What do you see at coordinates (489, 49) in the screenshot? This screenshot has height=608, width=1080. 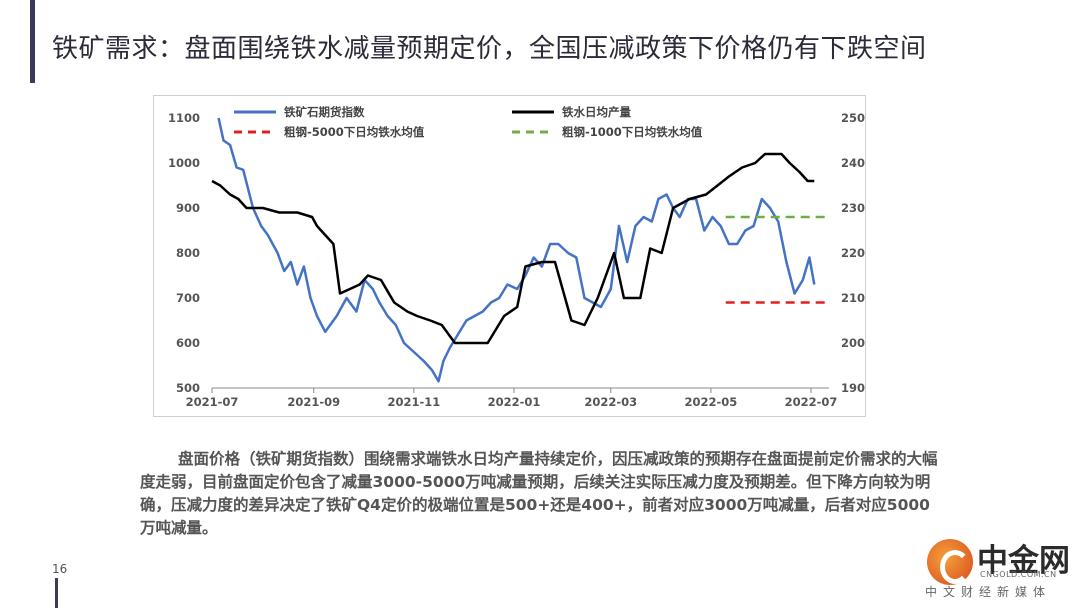 I see `slide-title: 铁矿需求：盘面围绕铁水减量预期定价，全国压减政策下价格仍有下跌空间` at bounding box center [489, 49].